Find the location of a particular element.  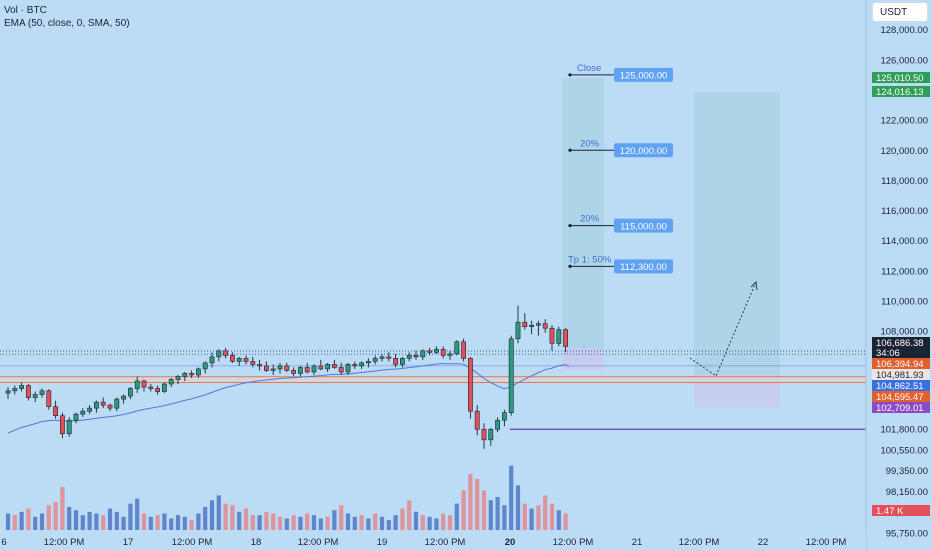

axis-price-label-text: 34:06 is located at coordinates (888, 353).